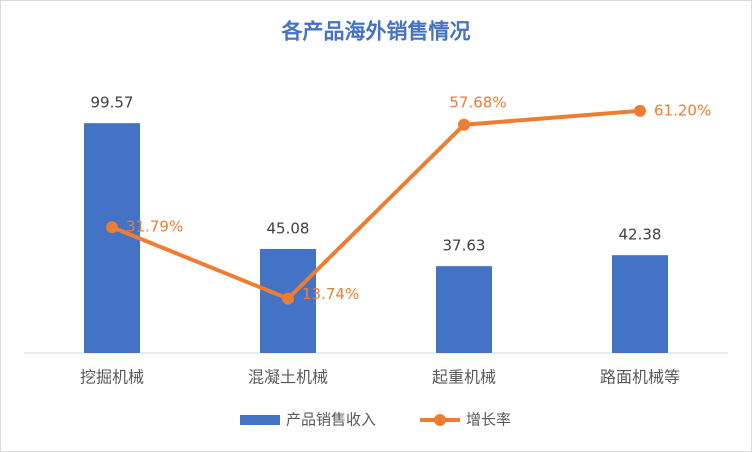  What do you see at coordinates (330, 294) in the screenshot?
I see `data-label: 13.74%` at bounding box center [330, 294].